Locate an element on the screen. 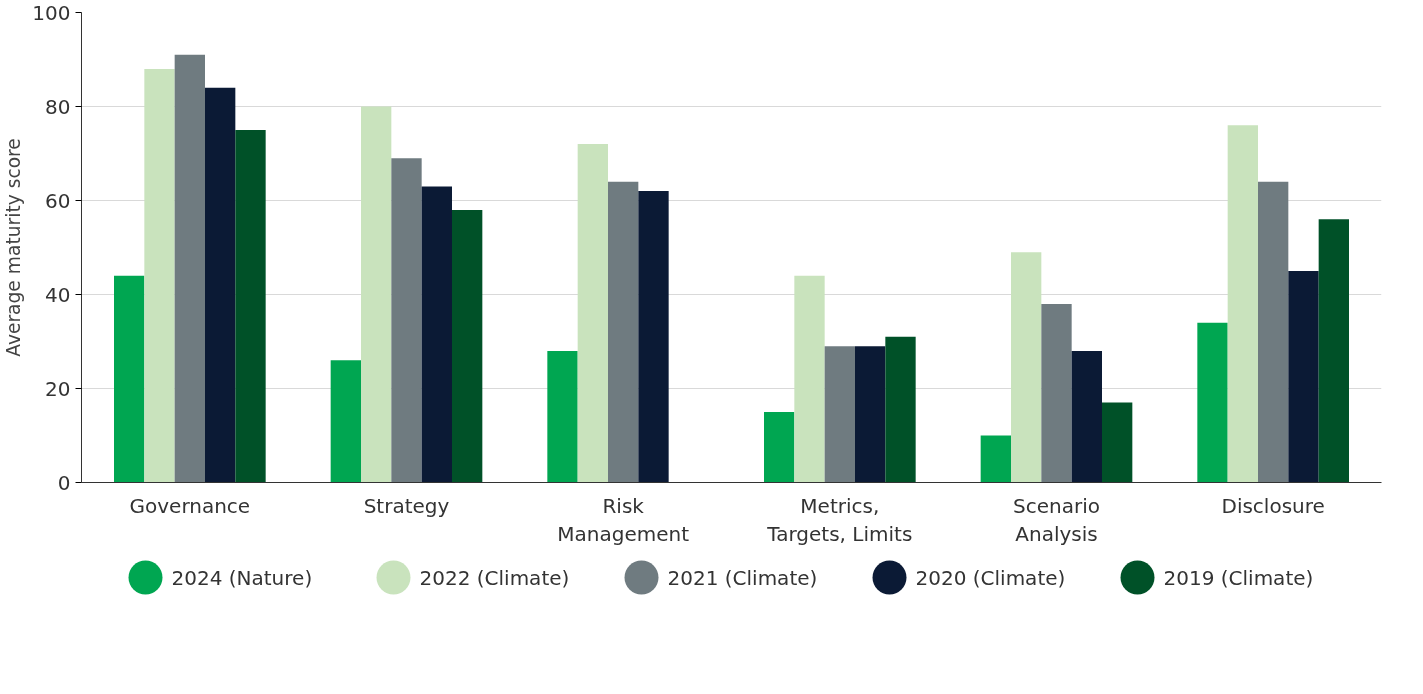 The image size is (1423, 694). y-tick-label: 0 is located at coordinates (64, 482).